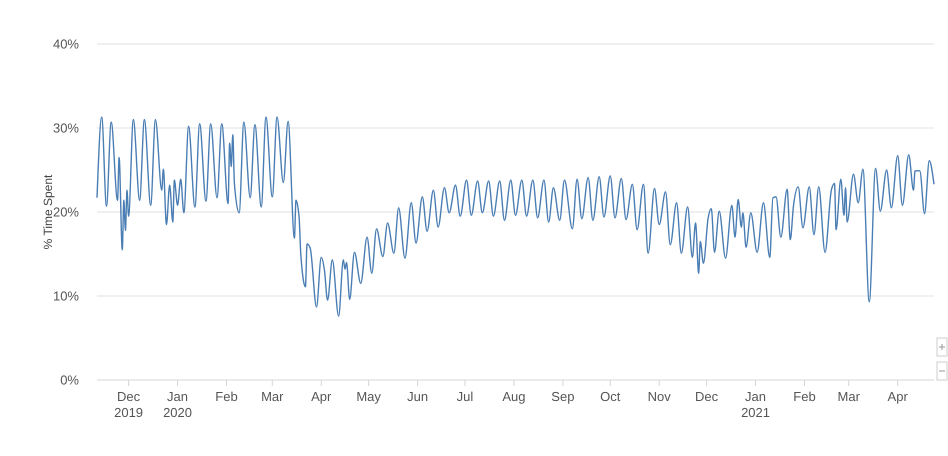  I want to click on x-tick-label: Jul, so click(465, 396).